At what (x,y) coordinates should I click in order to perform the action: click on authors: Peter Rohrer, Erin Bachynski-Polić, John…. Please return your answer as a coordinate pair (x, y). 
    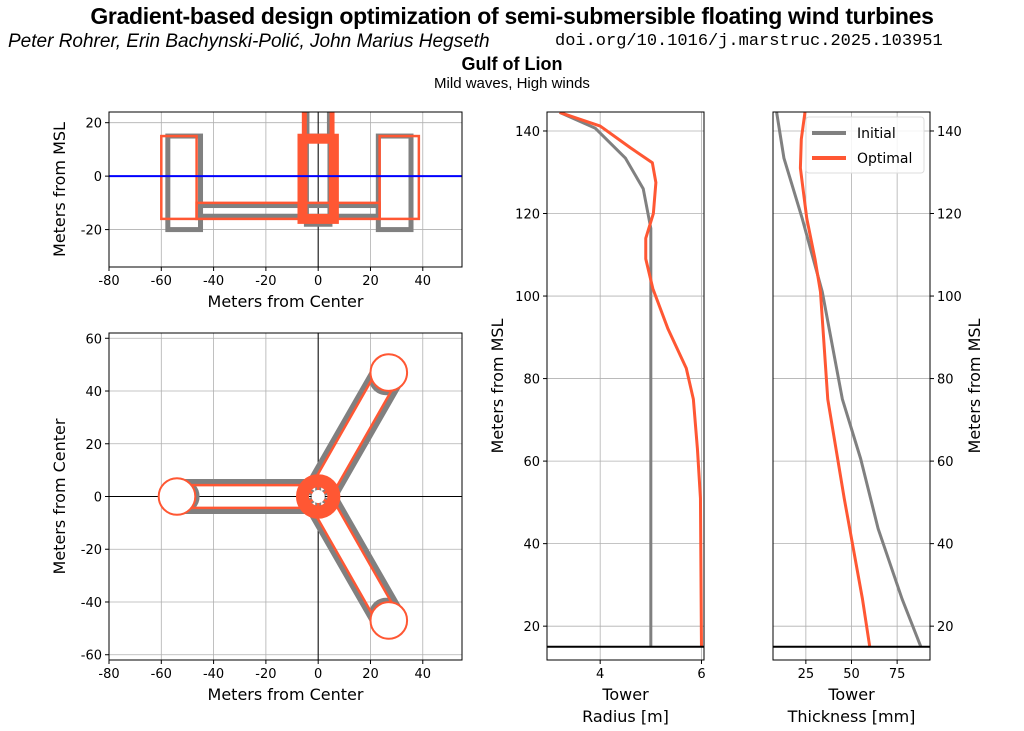
    Looking at the image, I should click on (249, 41).